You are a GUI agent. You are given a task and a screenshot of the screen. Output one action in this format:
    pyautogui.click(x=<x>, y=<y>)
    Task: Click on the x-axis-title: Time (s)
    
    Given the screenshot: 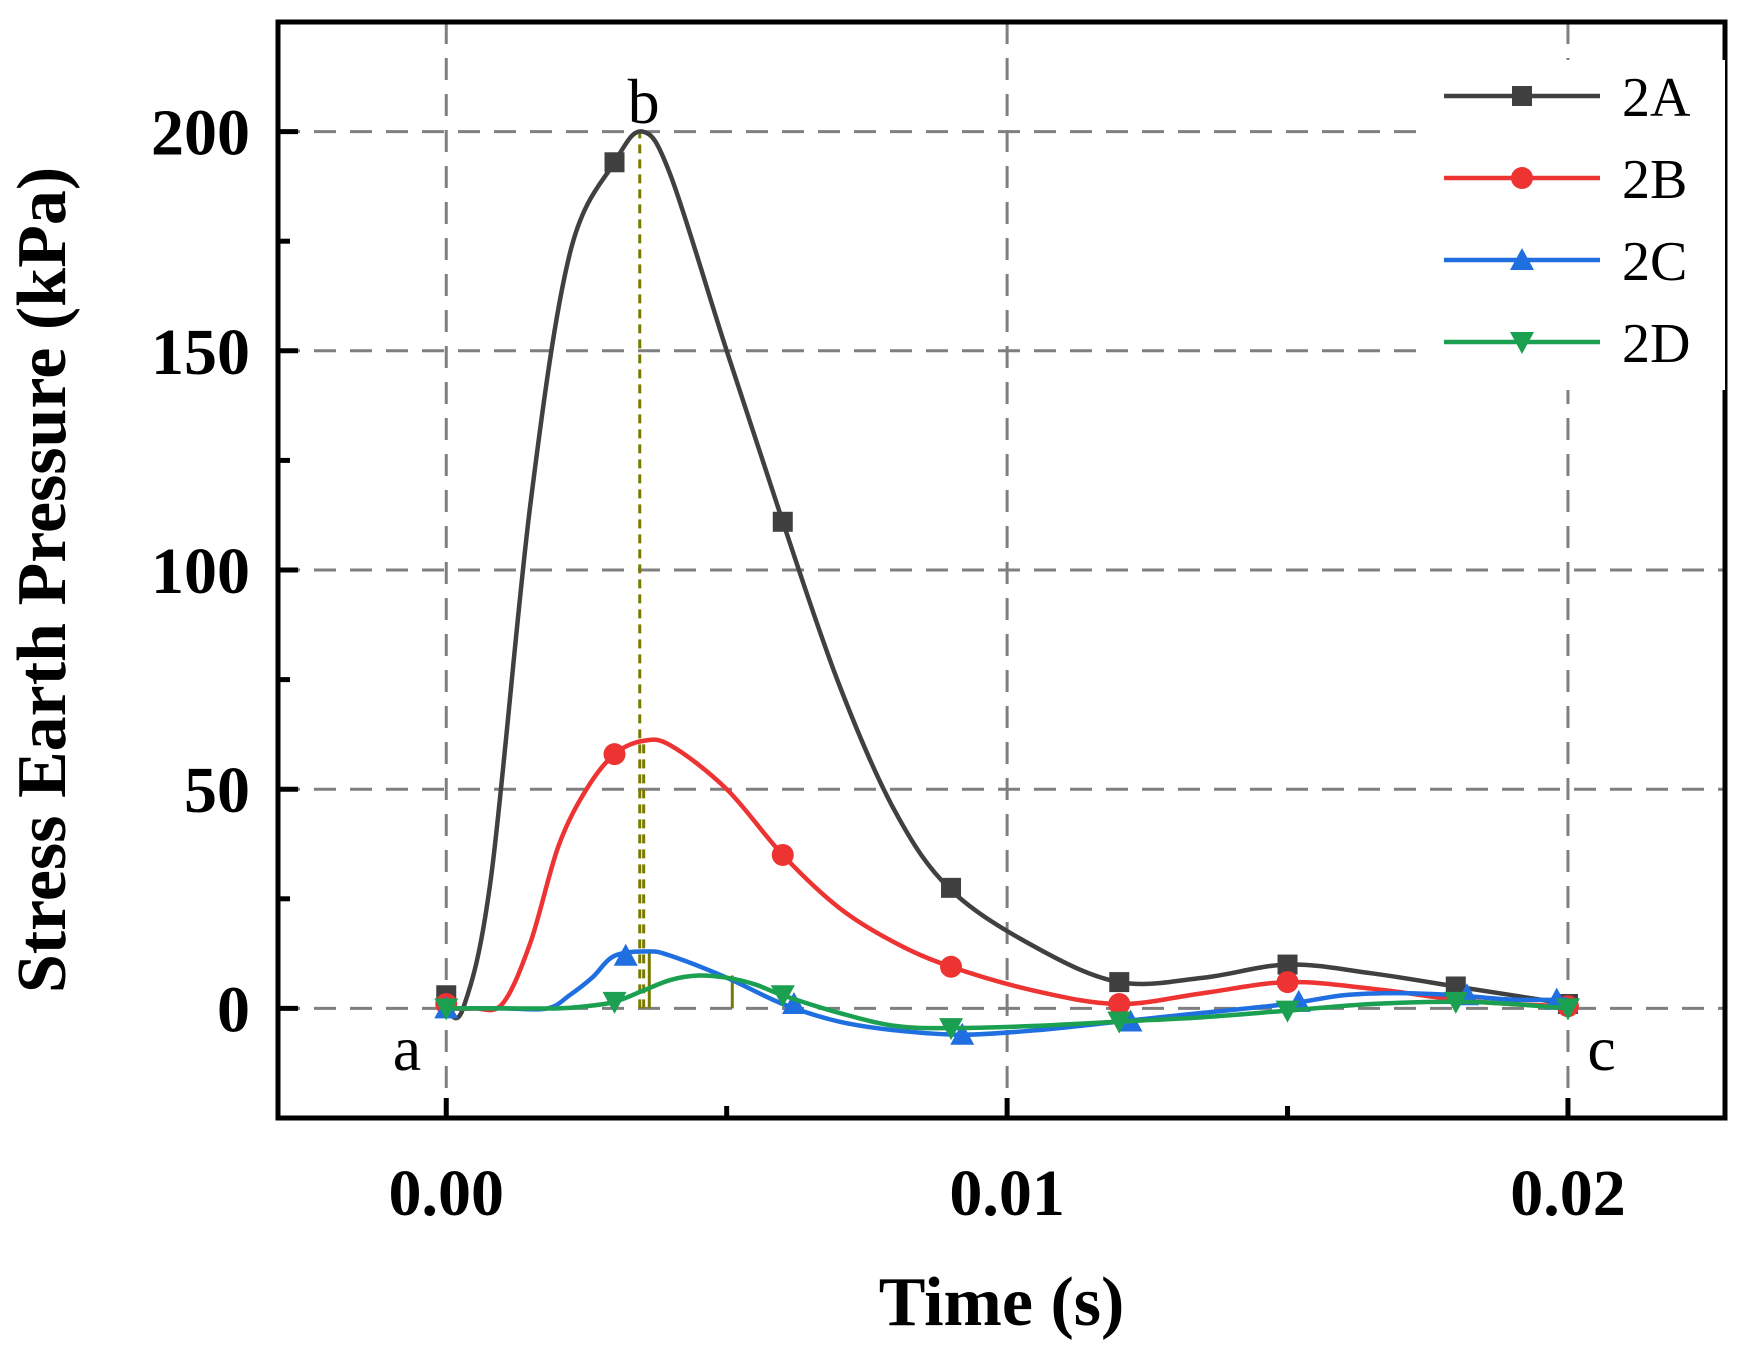 What is the action you would take?
    pyautogui.click(x=1002, y=1302)
    